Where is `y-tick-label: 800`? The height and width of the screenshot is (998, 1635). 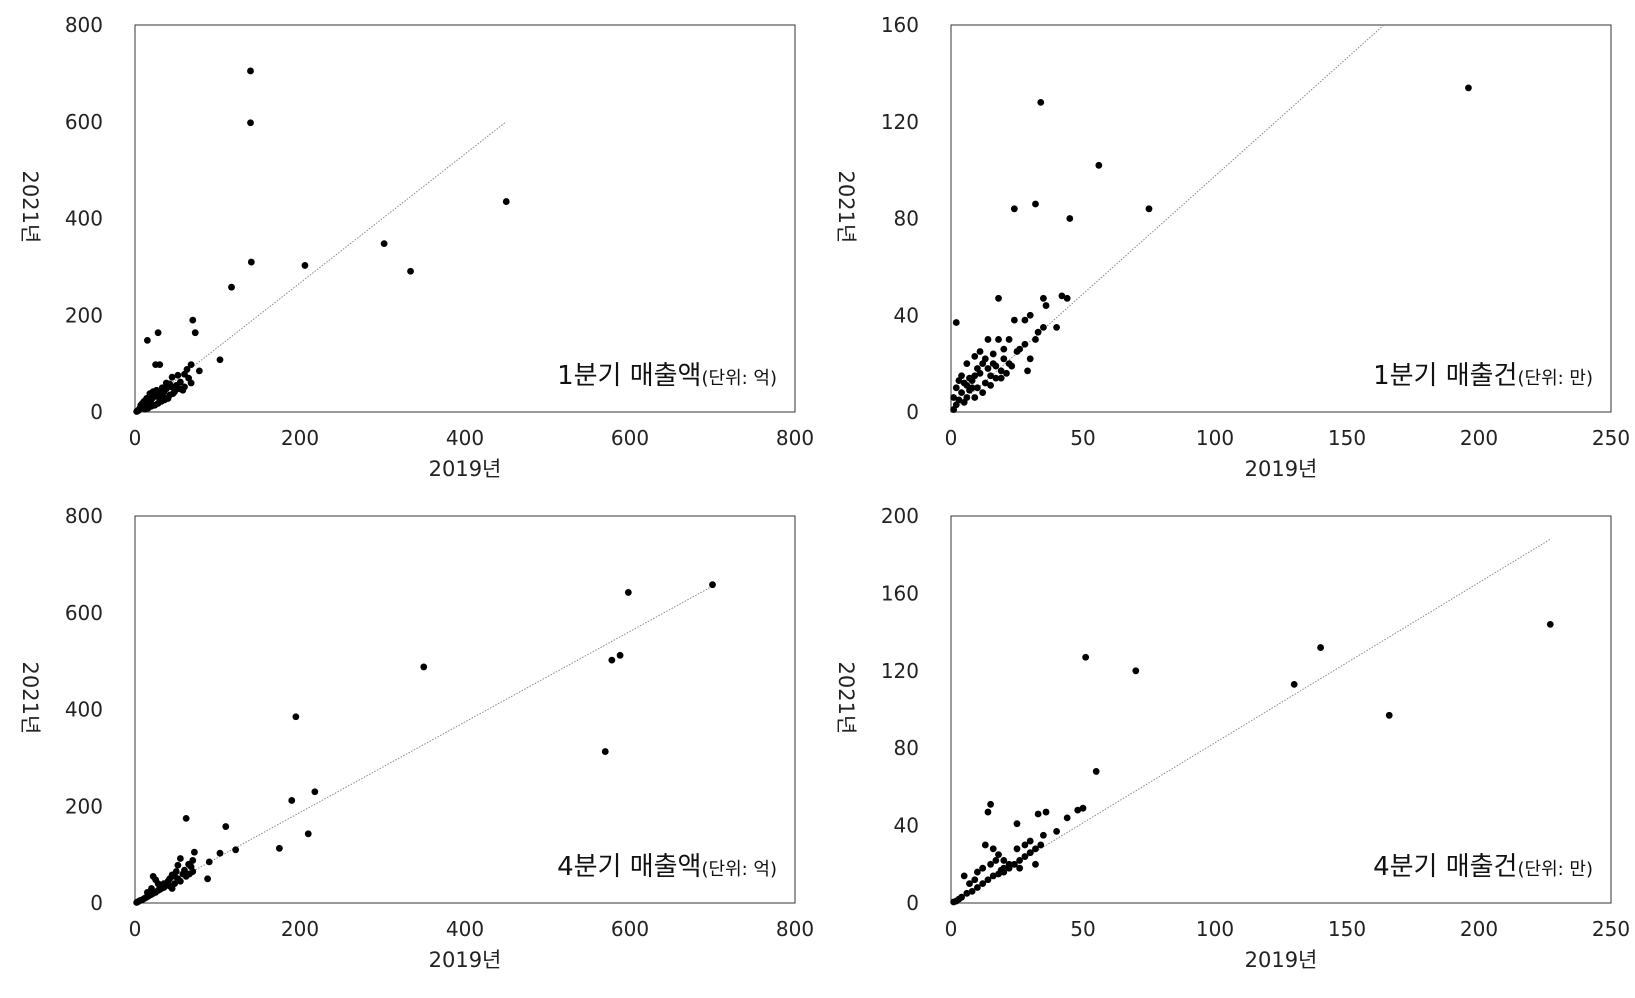
y-tick-label: 800 is located at coordinates (84, 25).